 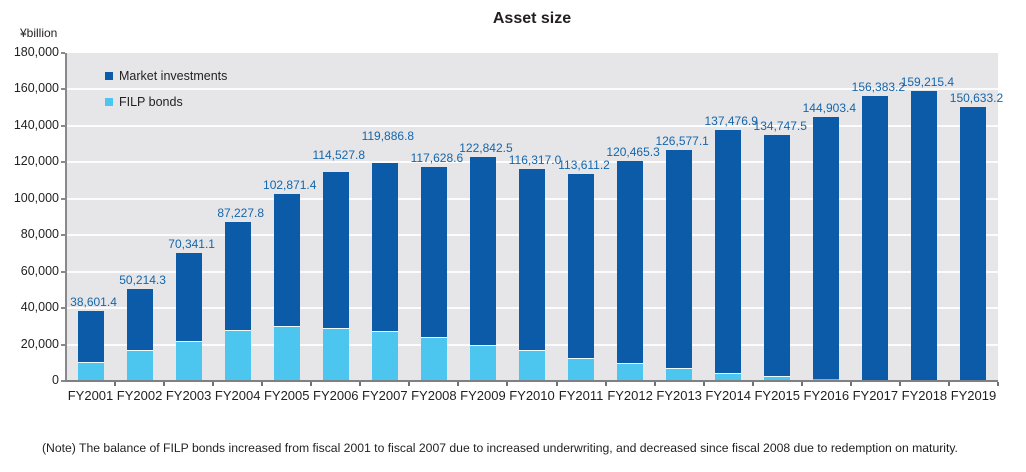 I want to click on market-investments-swatch-icon, so click(x=109, y=75).